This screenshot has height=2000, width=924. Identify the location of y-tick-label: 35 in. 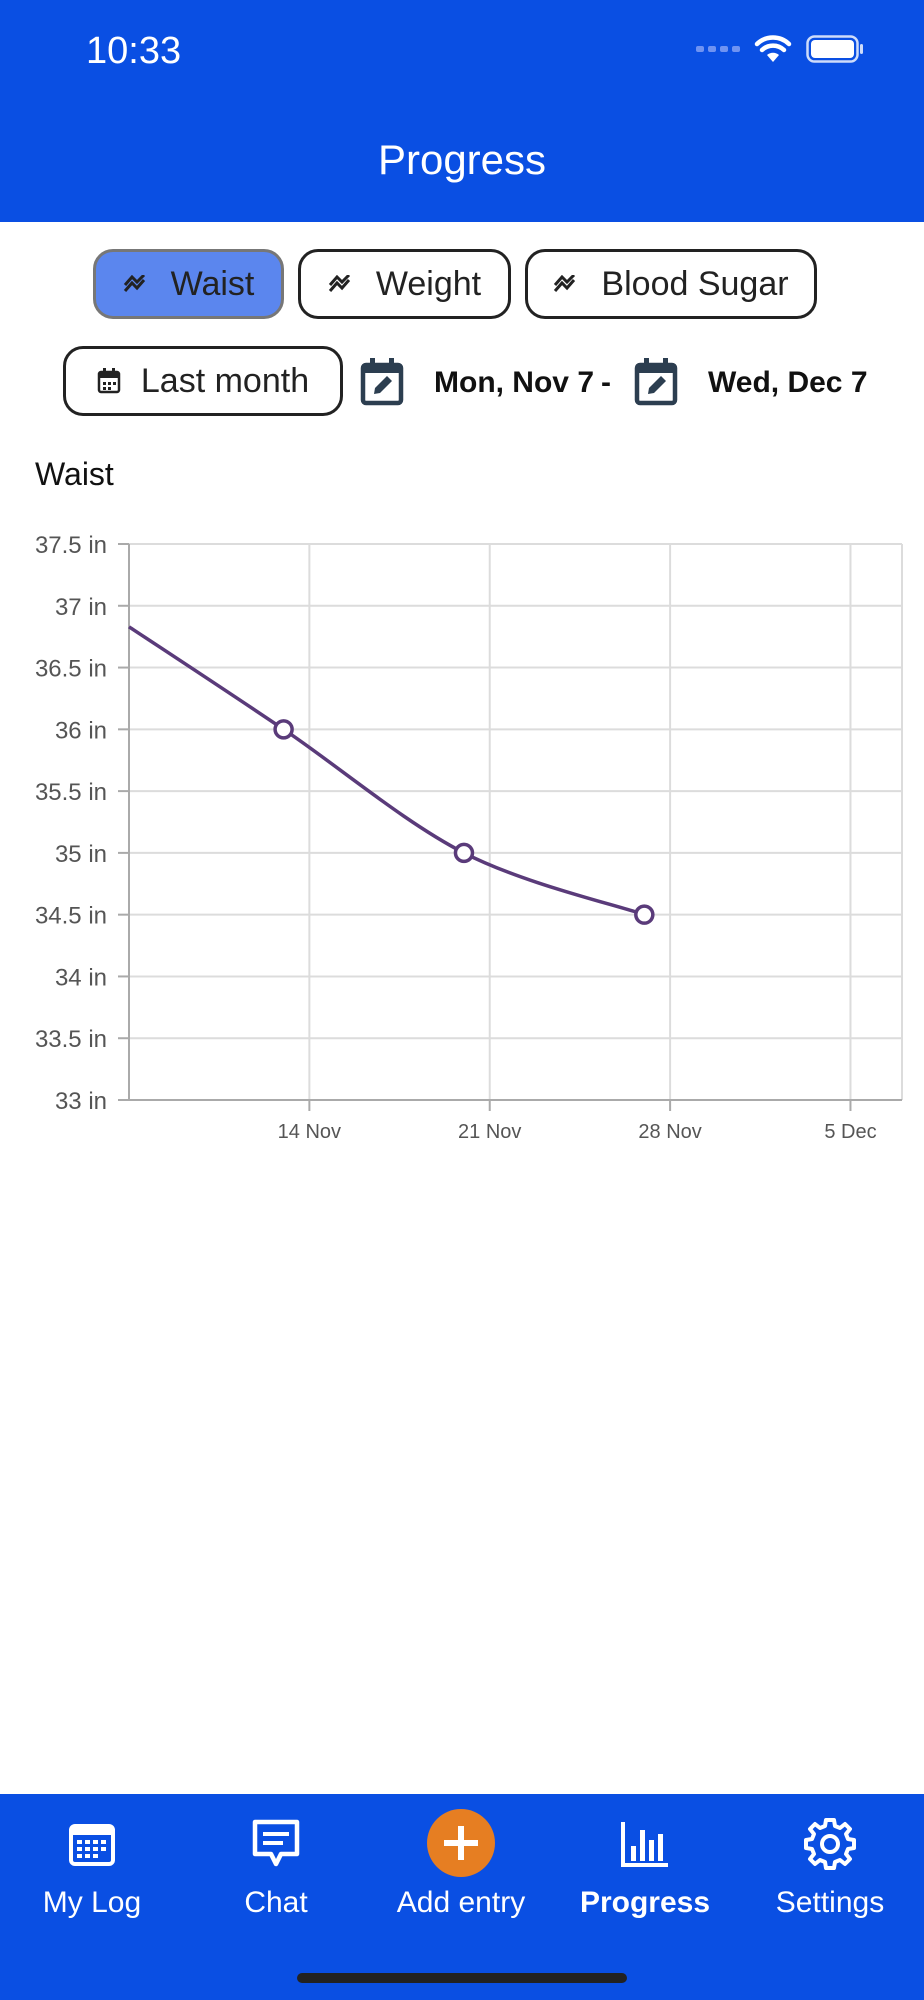
(81, 854).